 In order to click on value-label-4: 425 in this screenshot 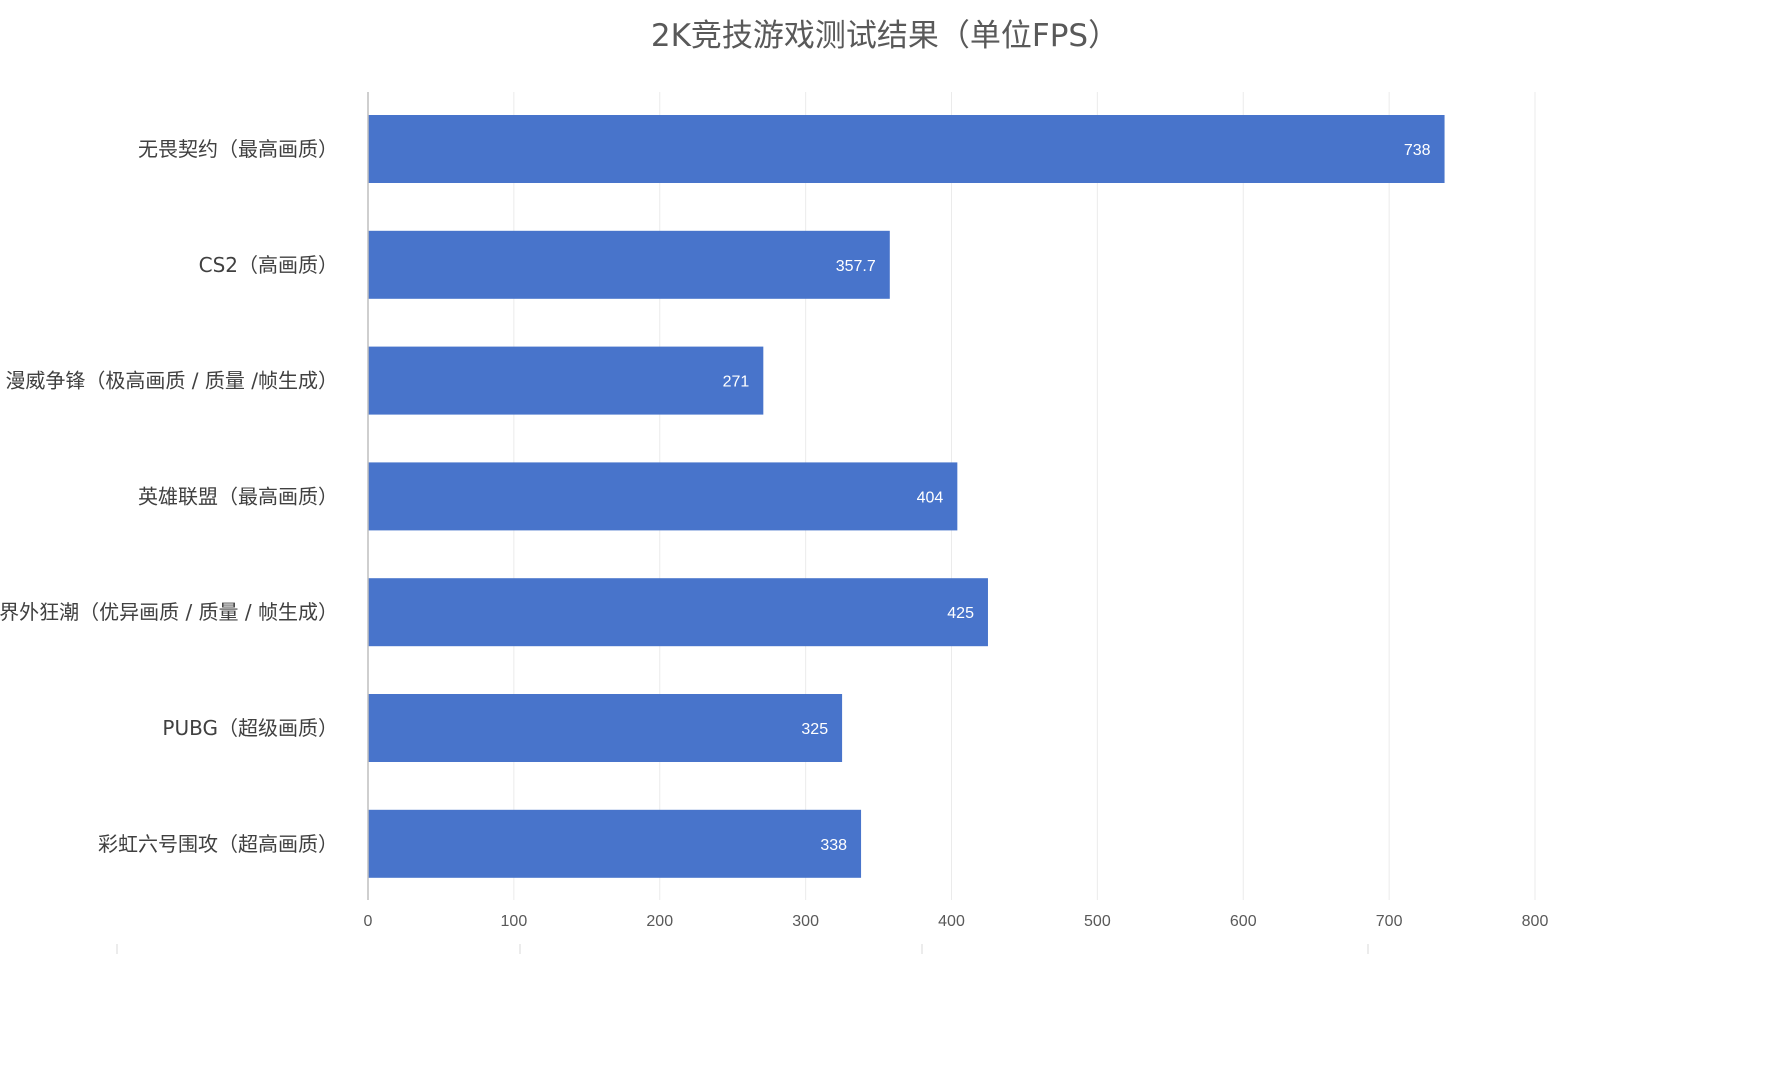, I will do `click(960, 613)`.